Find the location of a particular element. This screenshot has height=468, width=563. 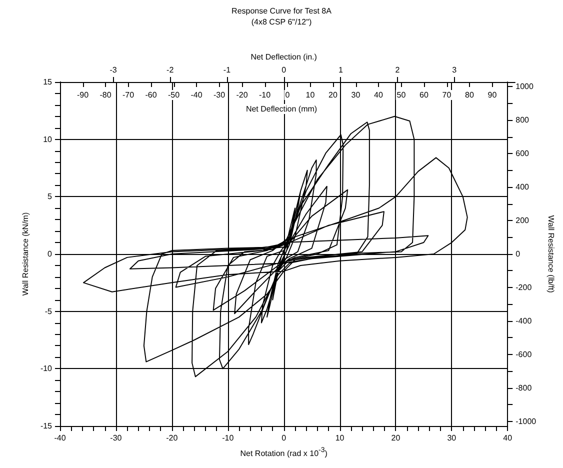

y2-axis-title: Wall Resistance (lb/ft) is located at coordinates (551, 254).